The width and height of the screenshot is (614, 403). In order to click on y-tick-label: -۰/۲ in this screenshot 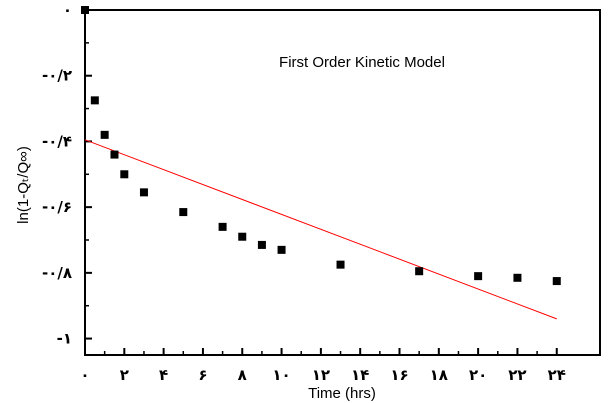, I will do `click(57, 76)`.